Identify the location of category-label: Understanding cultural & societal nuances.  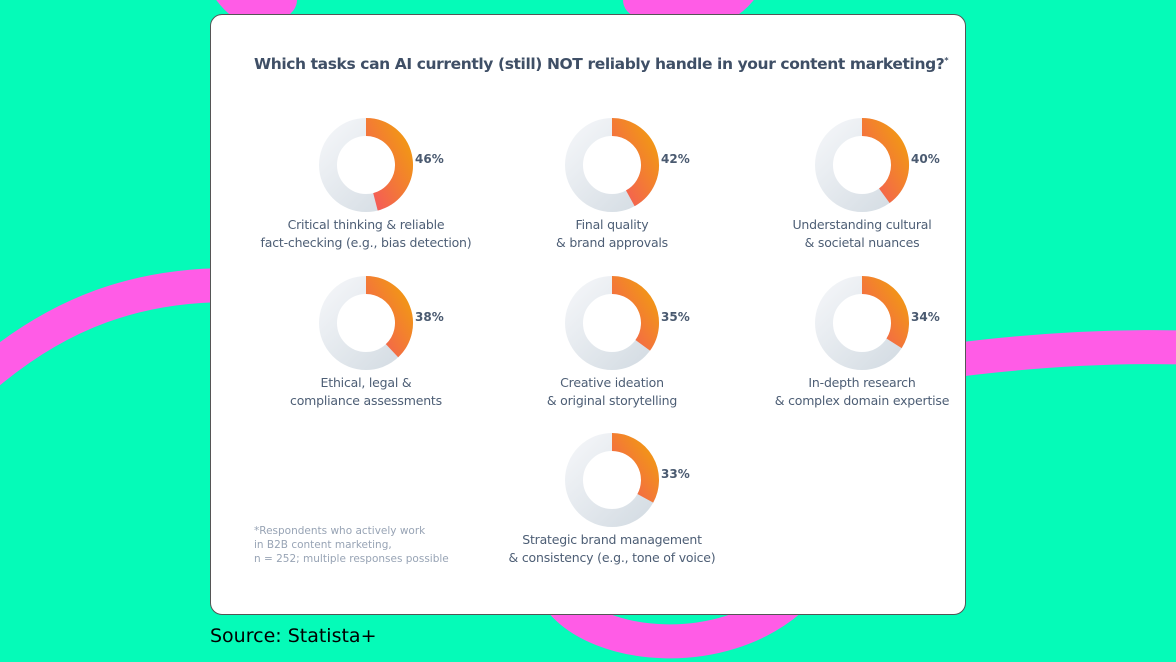
(862, 234).